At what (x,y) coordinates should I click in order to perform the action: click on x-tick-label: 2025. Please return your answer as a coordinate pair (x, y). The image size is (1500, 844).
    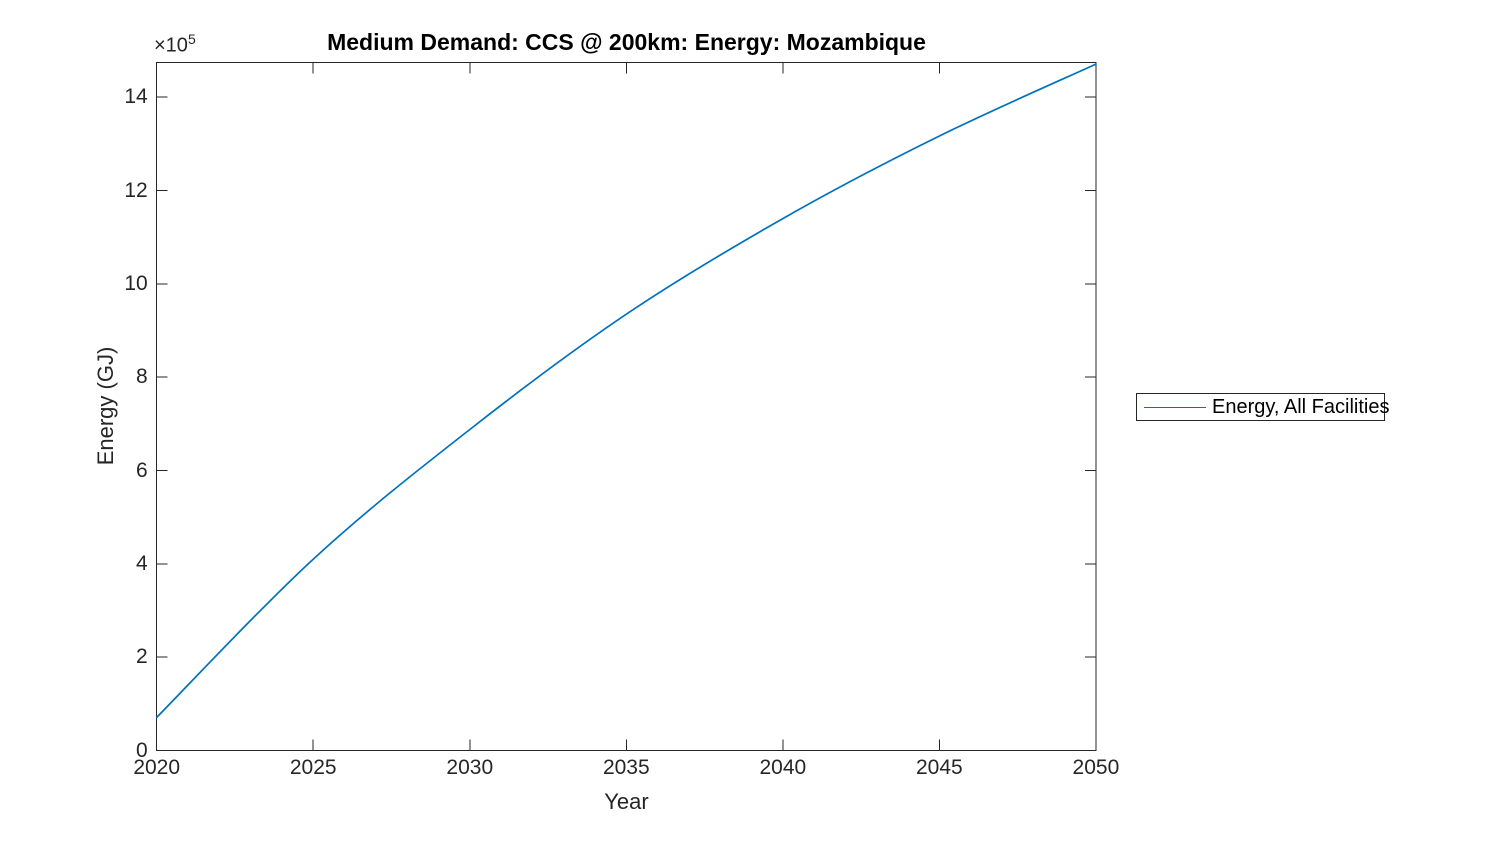
    Looking at the image, I should click on (313, 767).